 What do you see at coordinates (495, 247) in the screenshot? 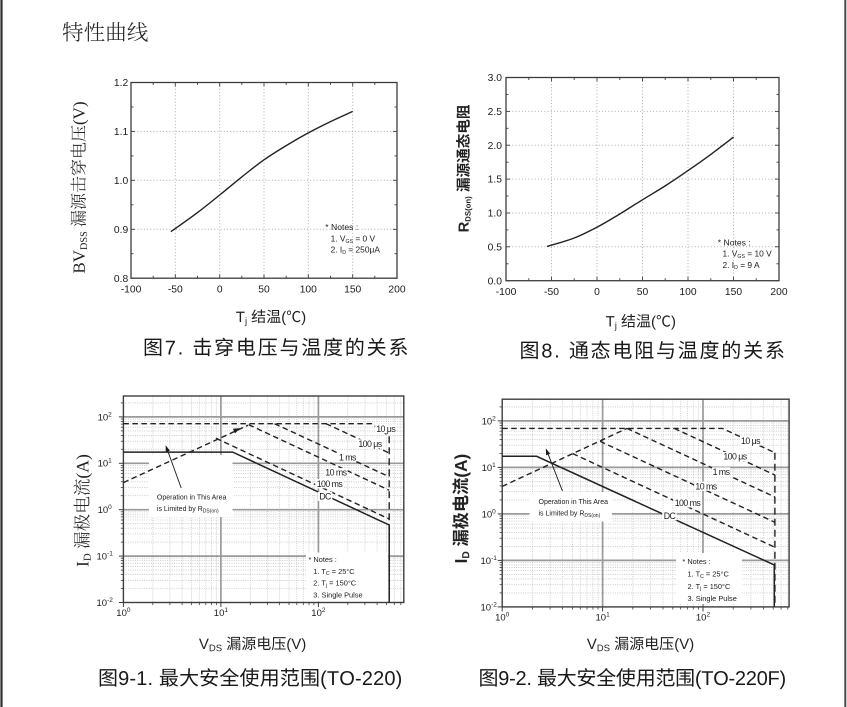
I see `svg-text: 0.5` at bounding box center [495, 247].